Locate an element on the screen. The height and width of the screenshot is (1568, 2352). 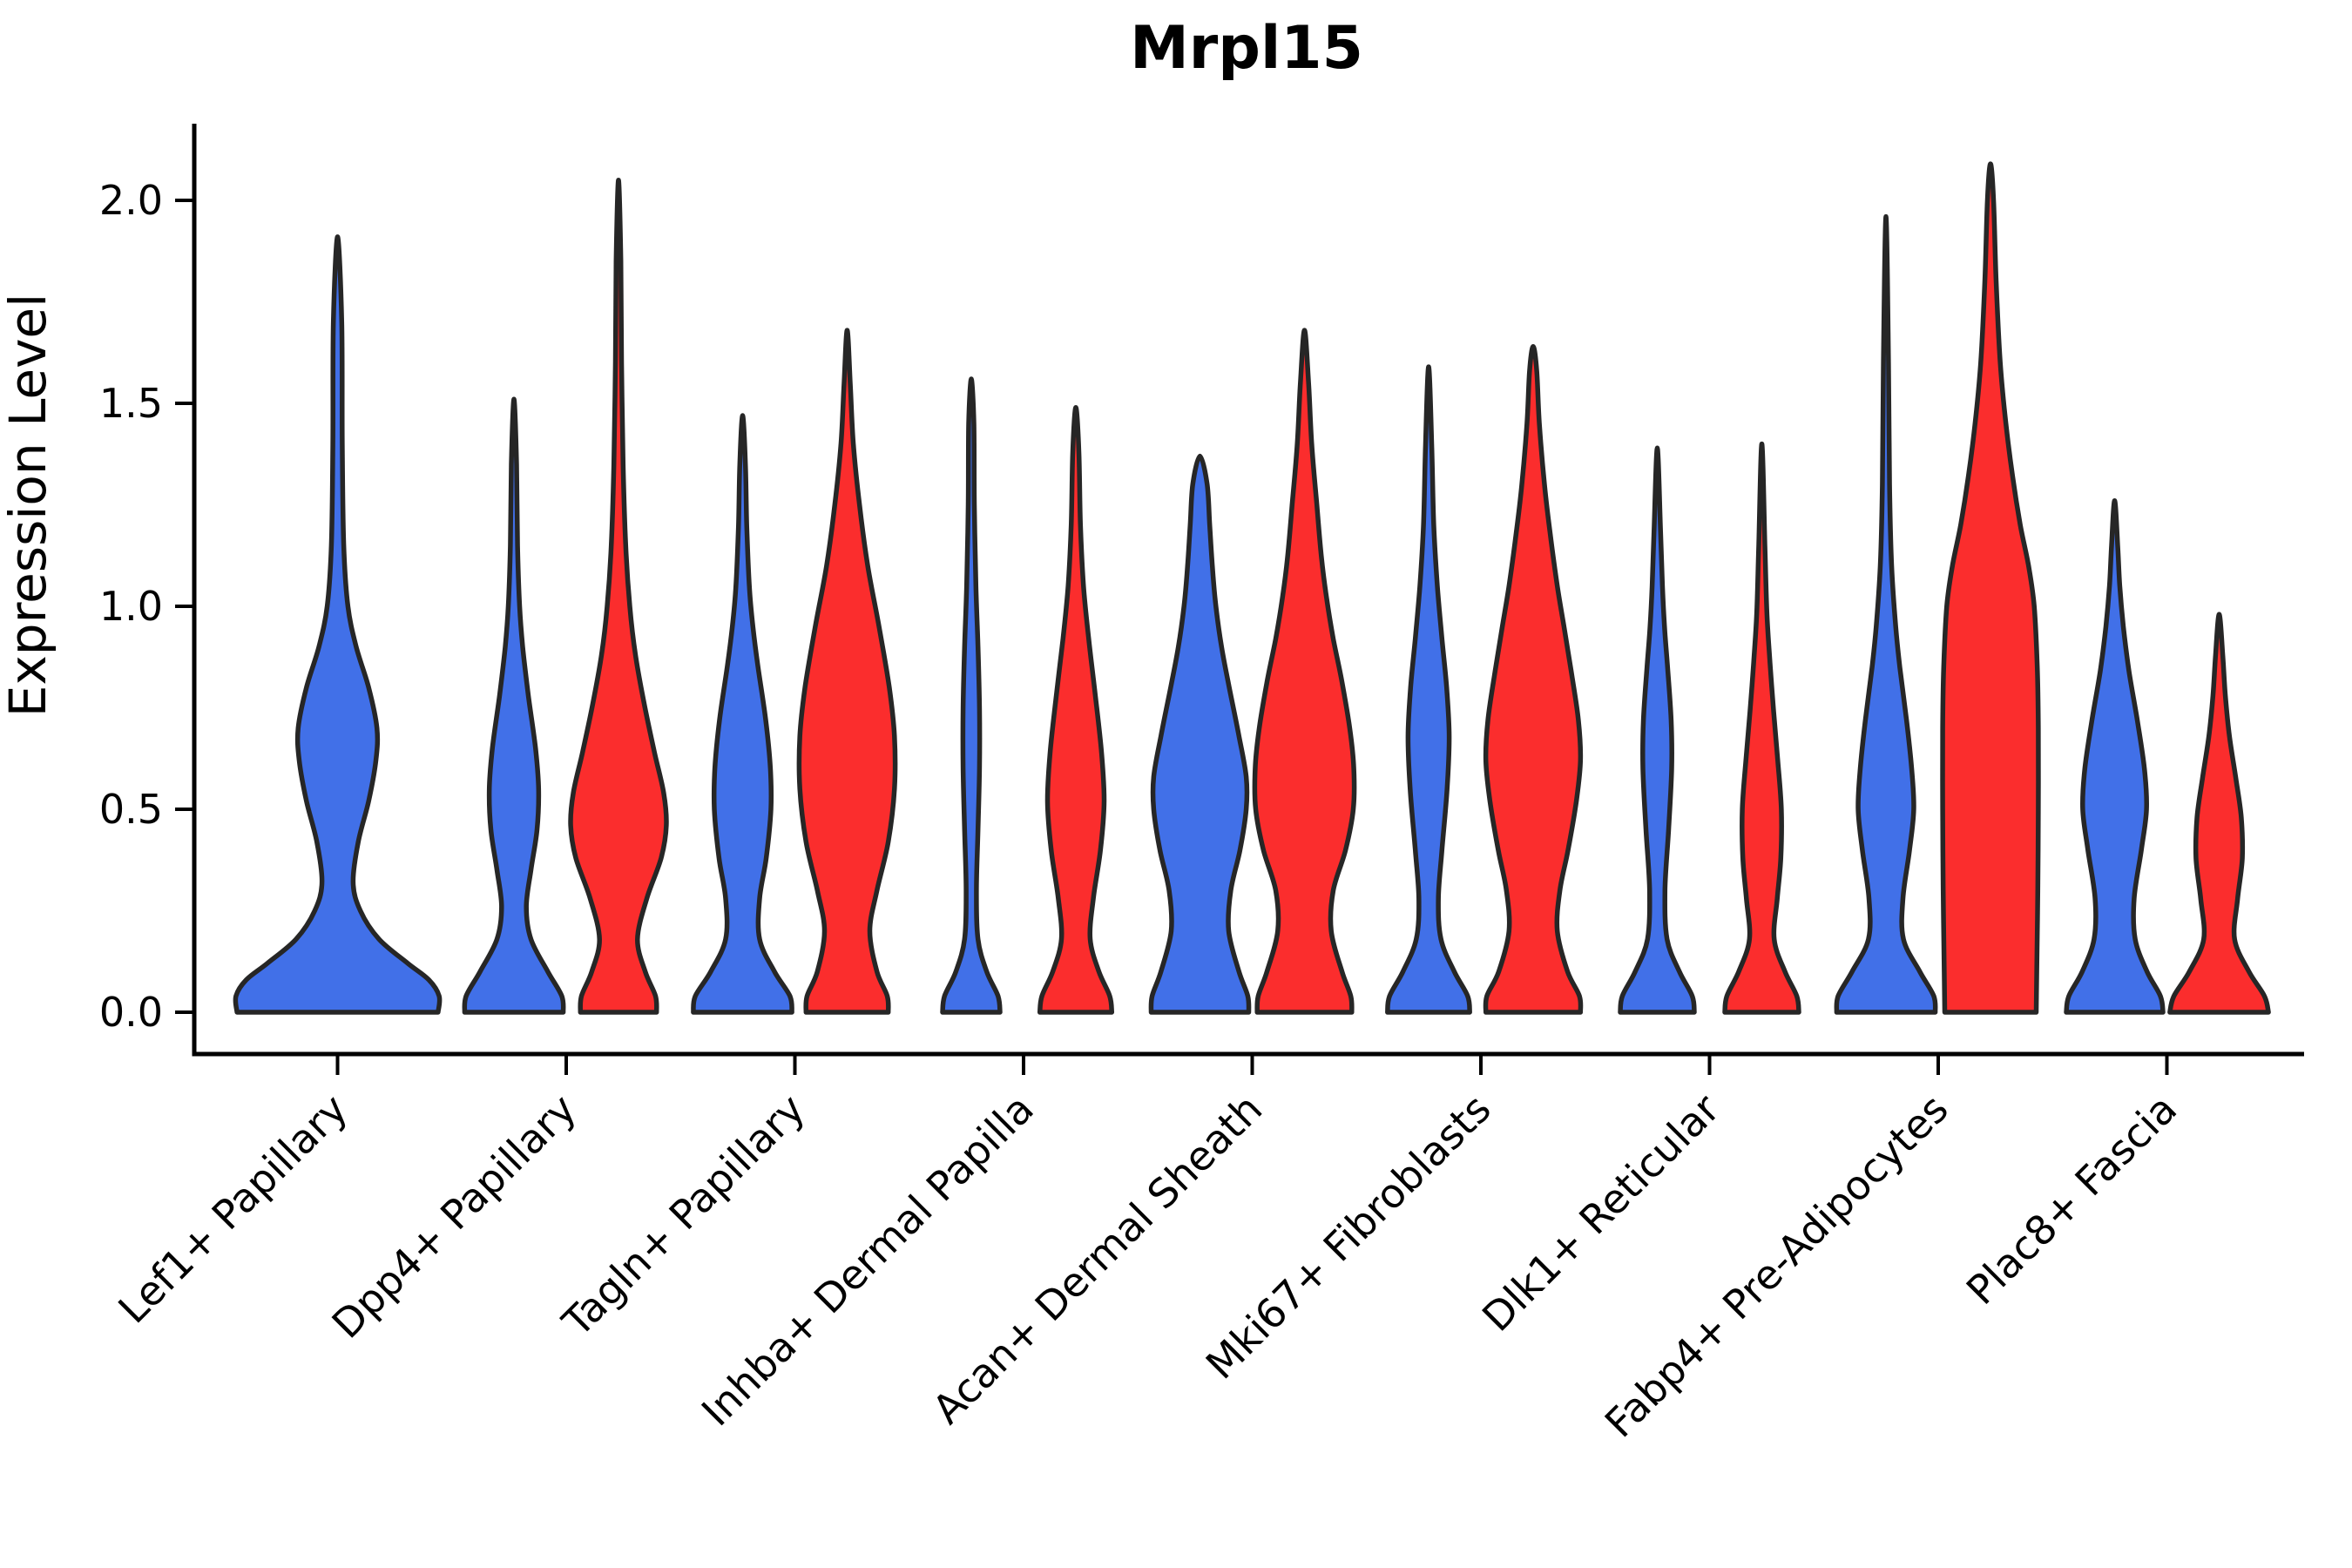
y-tick-label: 0.5 is located at coordinates (131, 810).